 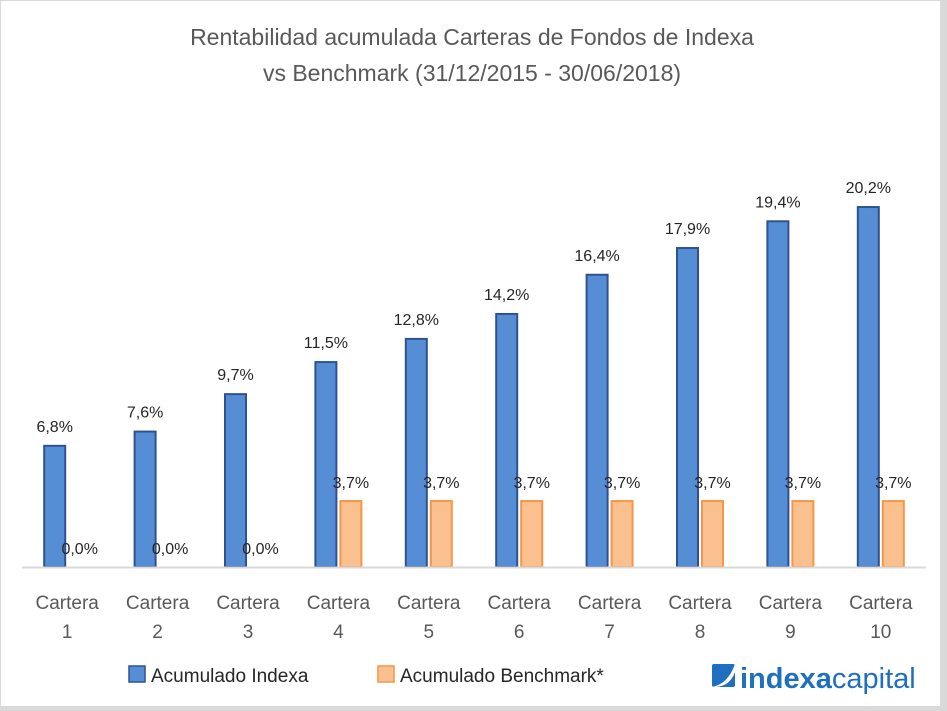 I want to click on x-tick-label-2-line2: 2, so click(x=157, y=632).